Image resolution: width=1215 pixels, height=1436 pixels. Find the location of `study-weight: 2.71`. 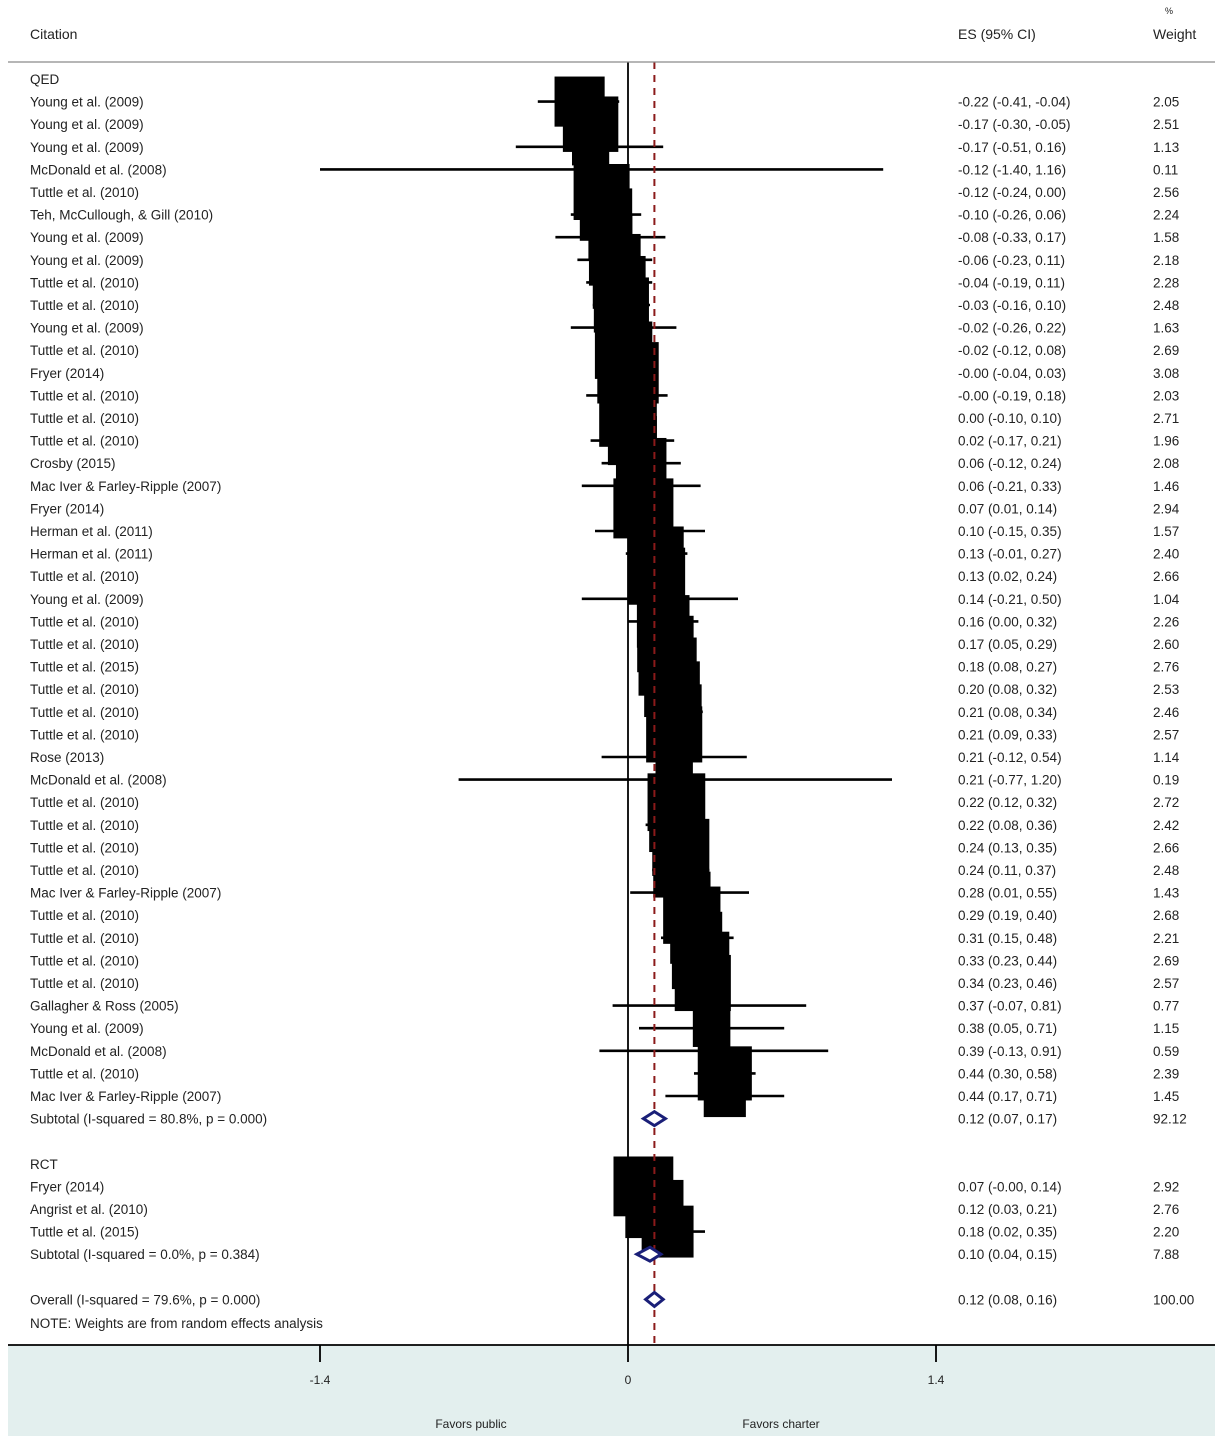

study-weight: 2.71 is located at coordinates (1166, 418).